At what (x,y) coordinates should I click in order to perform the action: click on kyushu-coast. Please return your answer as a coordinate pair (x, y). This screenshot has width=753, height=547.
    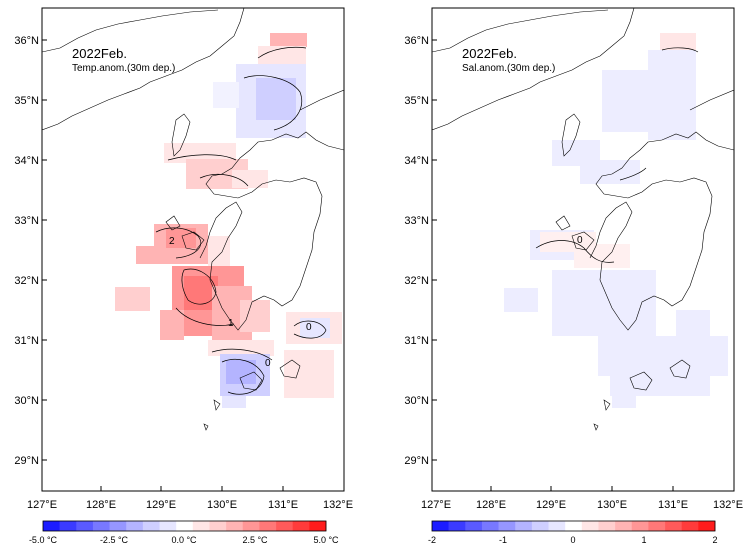
    Looking at the image, I should click on (661, 231).